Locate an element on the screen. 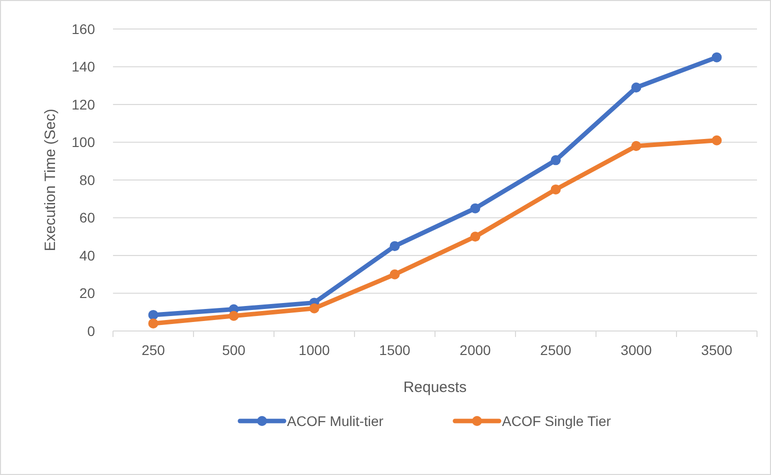 Image resolution: width=771 pixels, height=475 pixels. y-tick-label: 120 is located at coordinates (84, 104).